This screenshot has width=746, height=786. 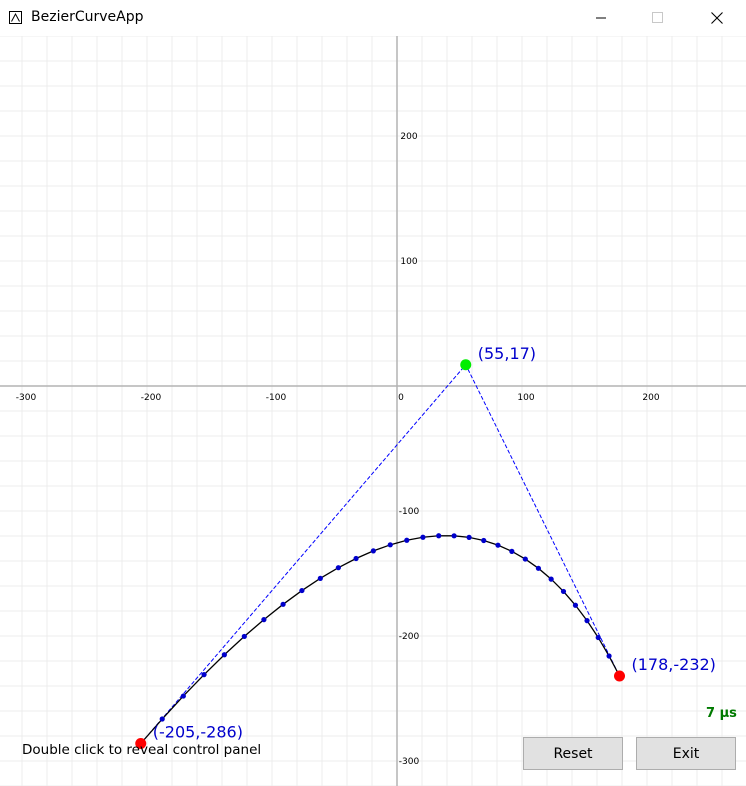 What do you see at coordinates (573, 753) in the screenshot?
I see `reset-button: Reset` at bounding box center [573, 753].